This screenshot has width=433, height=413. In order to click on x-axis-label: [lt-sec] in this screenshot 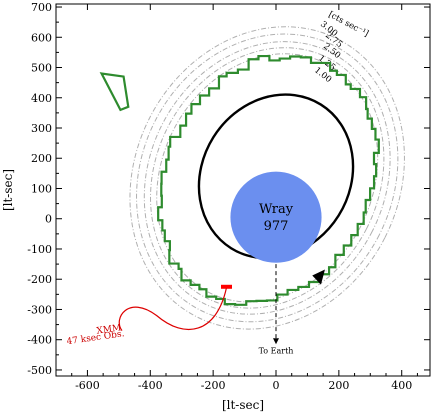, I will do `click(243, 405)`.